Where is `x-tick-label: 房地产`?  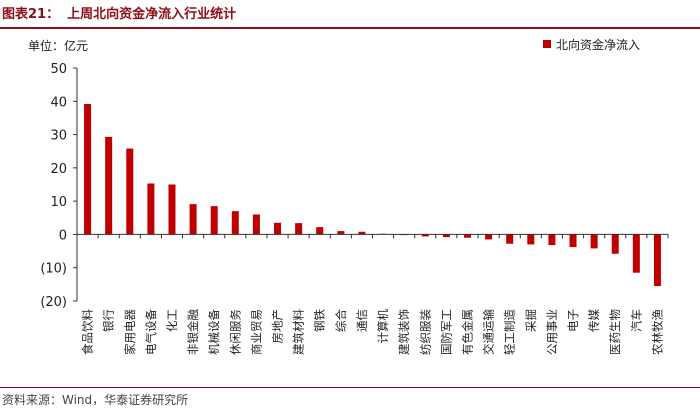
x-tick-label: 房地产 is located at coordinates (278, 326).